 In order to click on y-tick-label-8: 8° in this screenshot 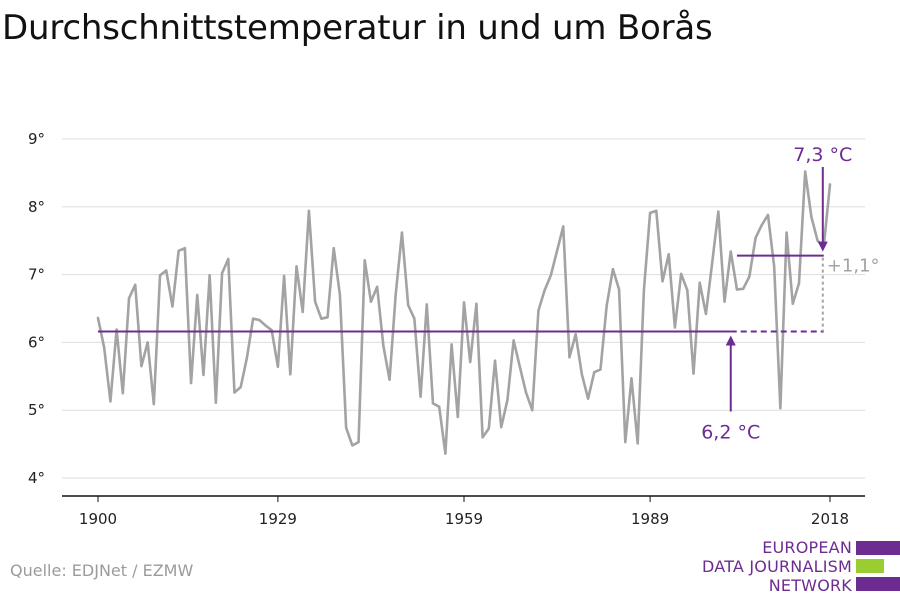, I will do `click(36, 207)`.